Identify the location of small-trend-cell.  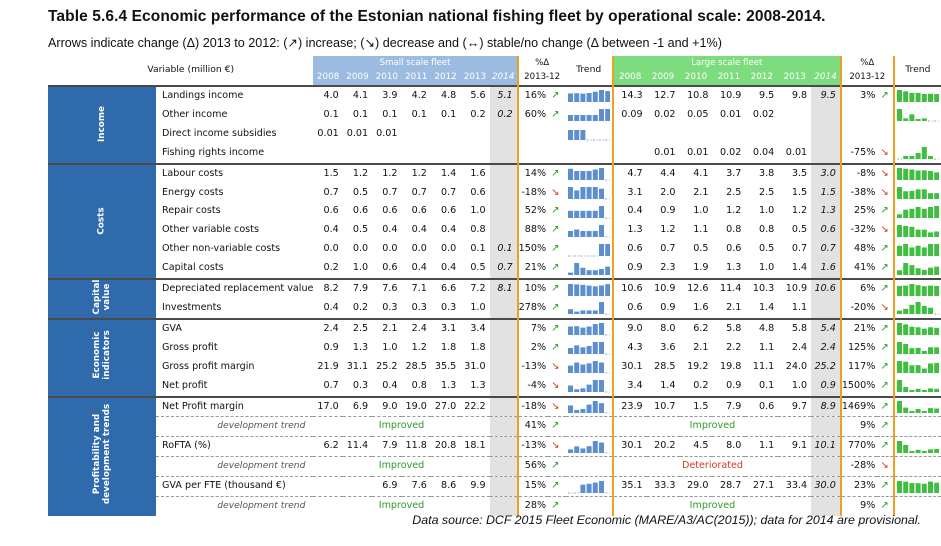
(589, 406).